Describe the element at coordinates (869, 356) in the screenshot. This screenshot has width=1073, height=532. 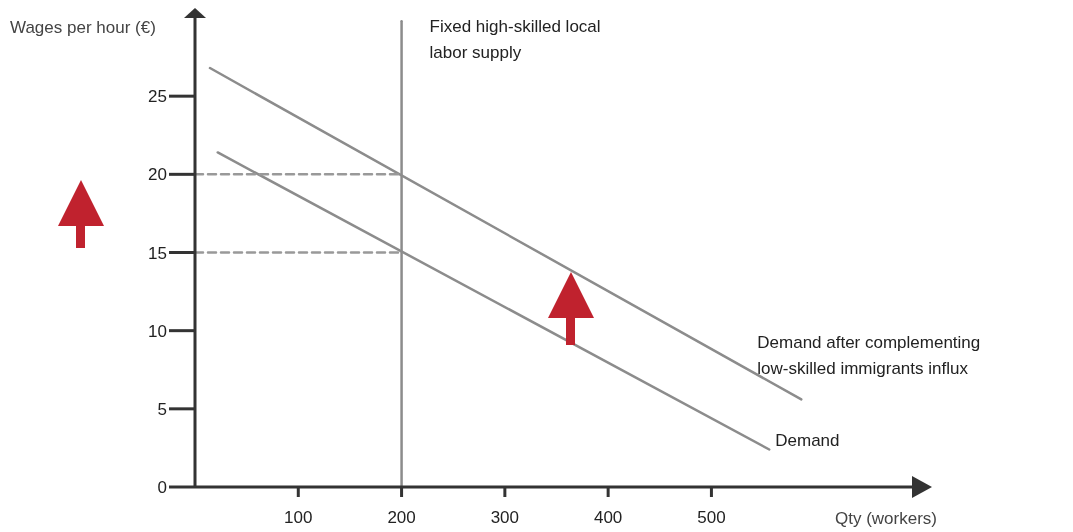
I see `series-label: Demand after complementing low-skilled immigrants influx` at that location.